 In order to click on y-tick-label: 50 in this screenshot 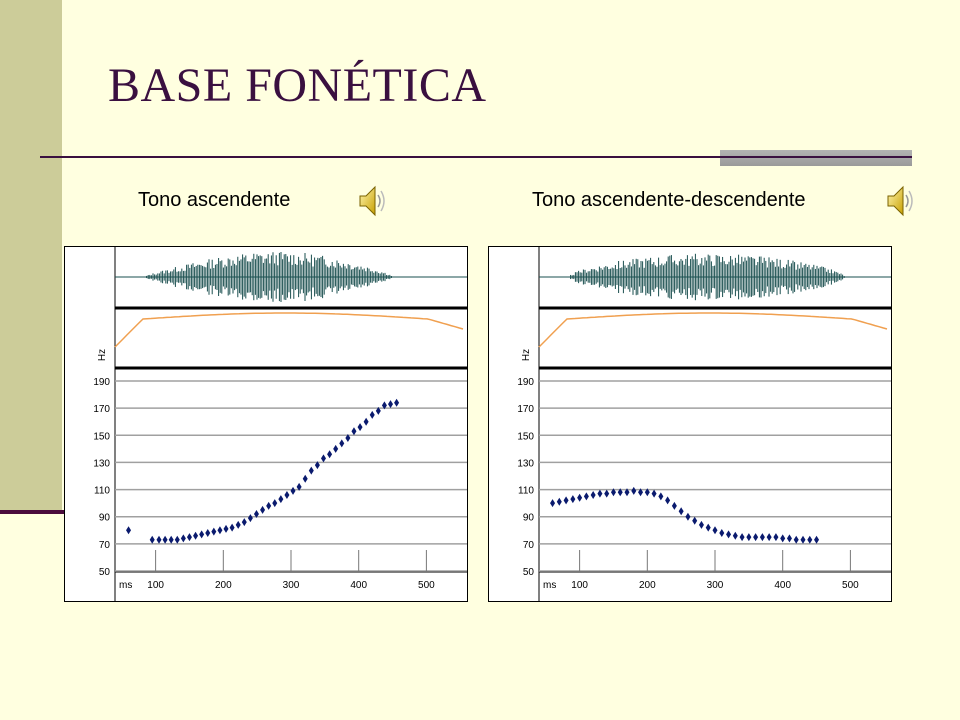, I will do `click(105, 572)`.